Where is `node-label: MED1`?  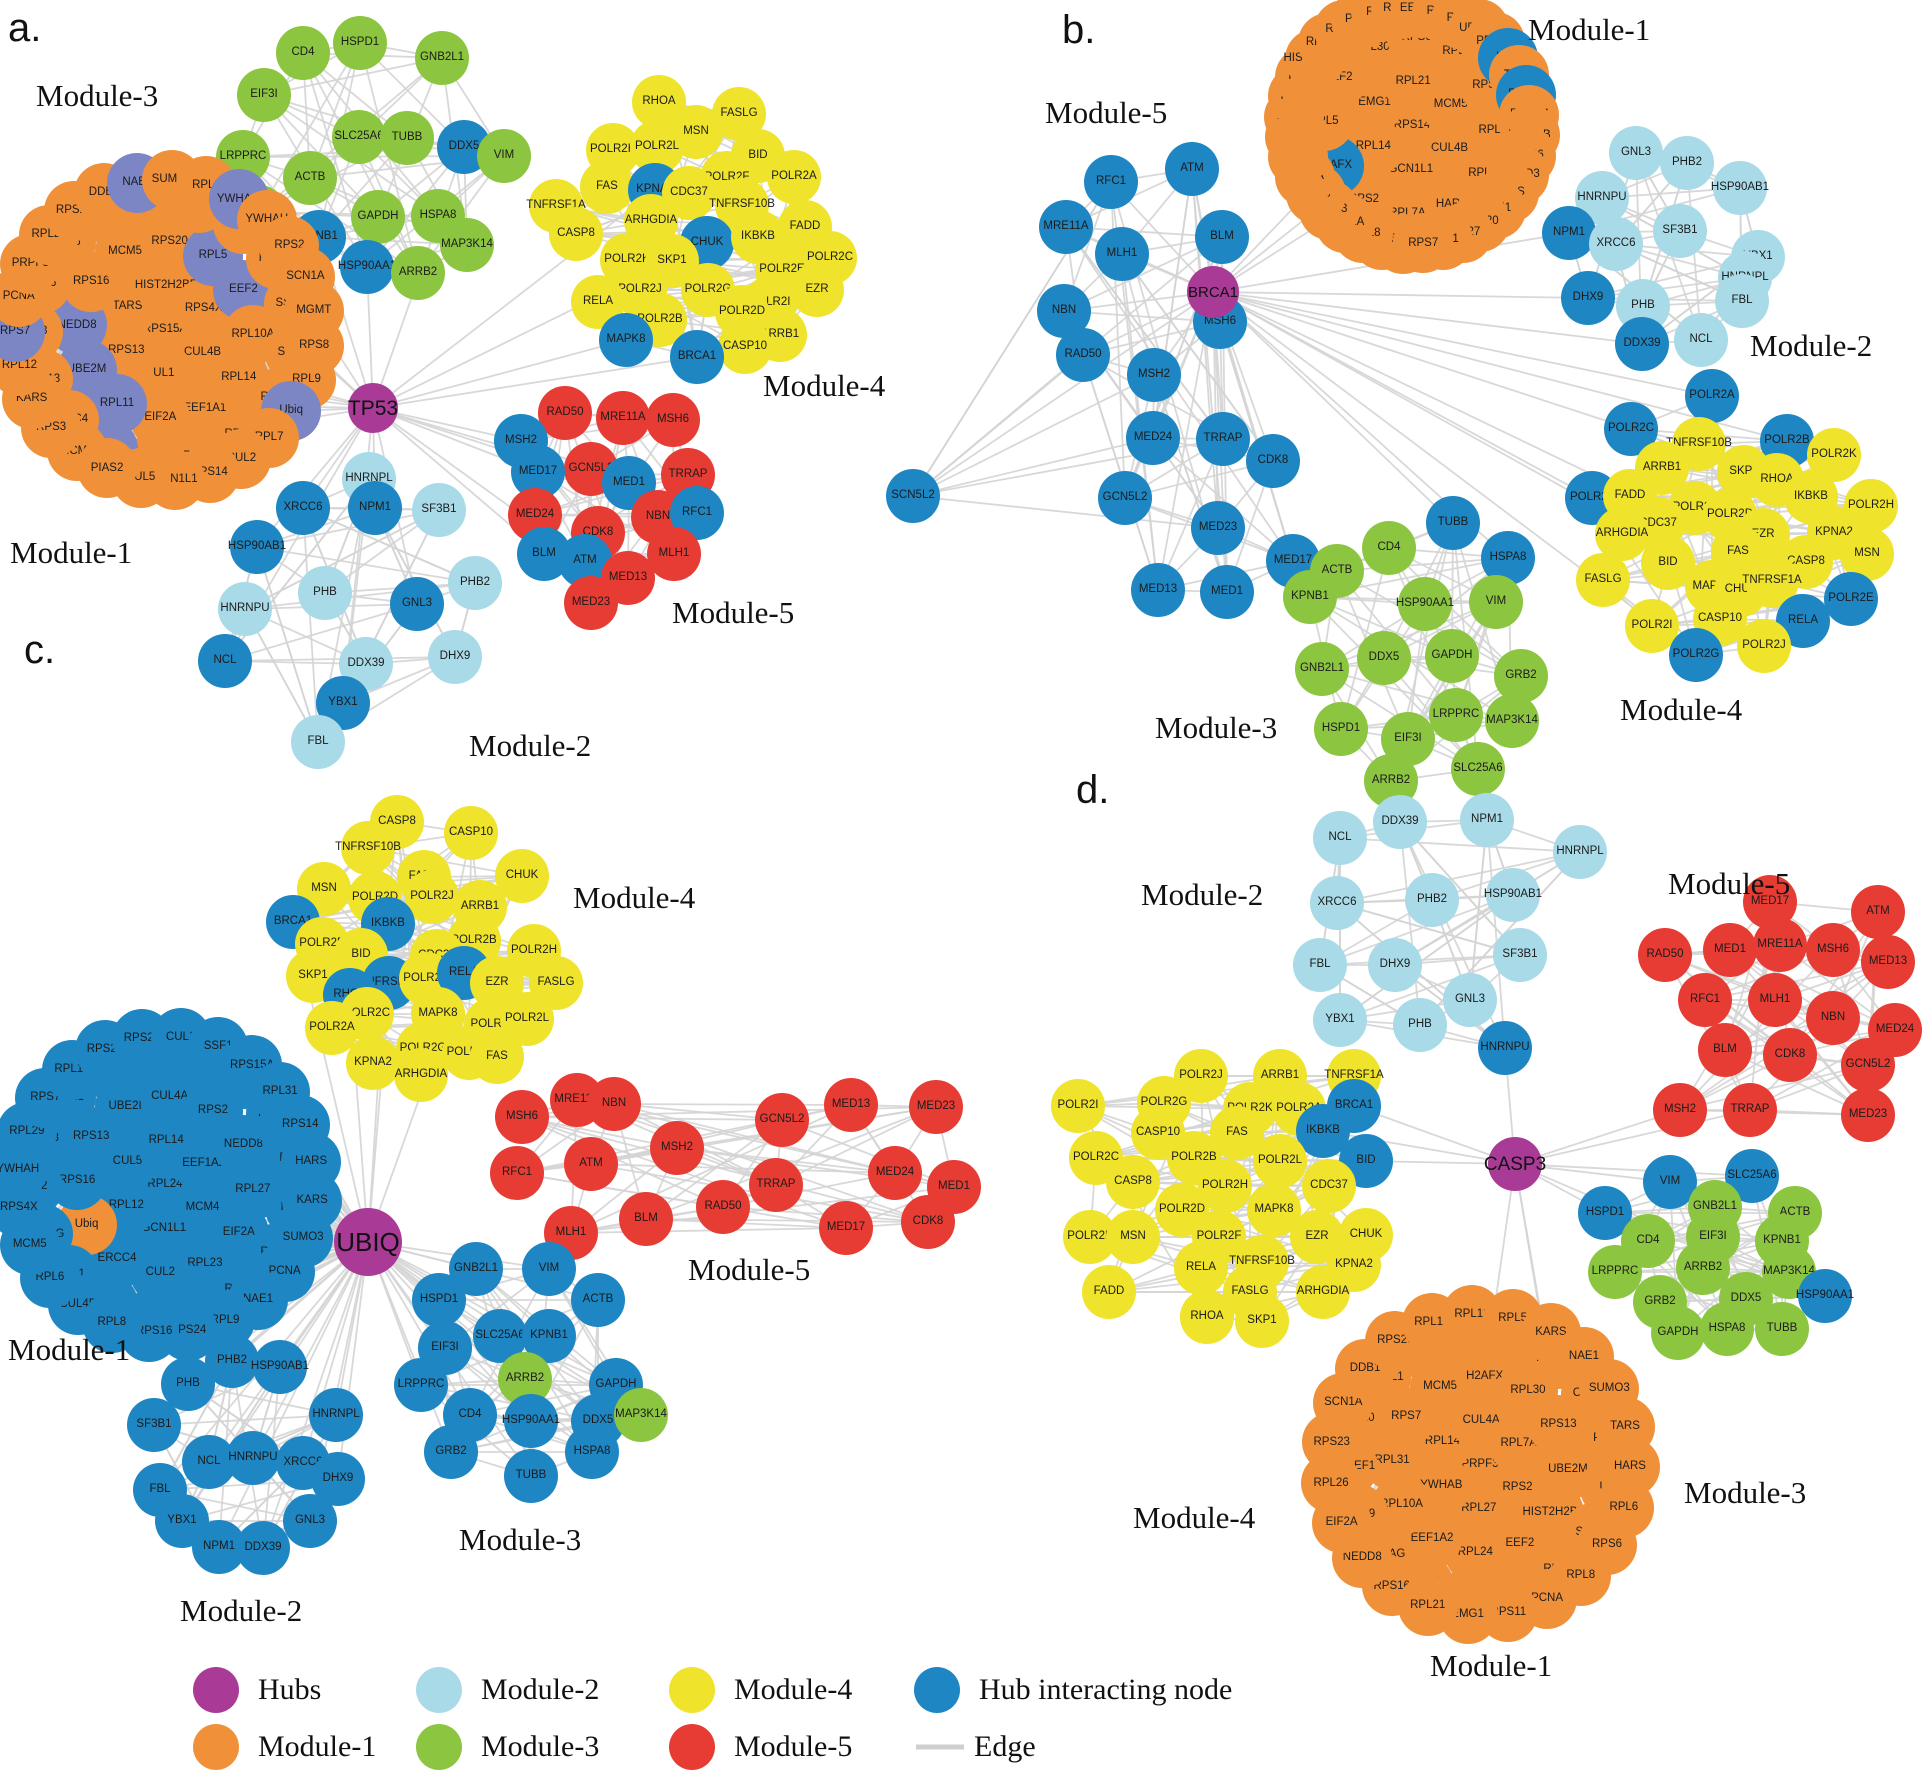
node-label: MED1 is located at coordinates (629, 482).